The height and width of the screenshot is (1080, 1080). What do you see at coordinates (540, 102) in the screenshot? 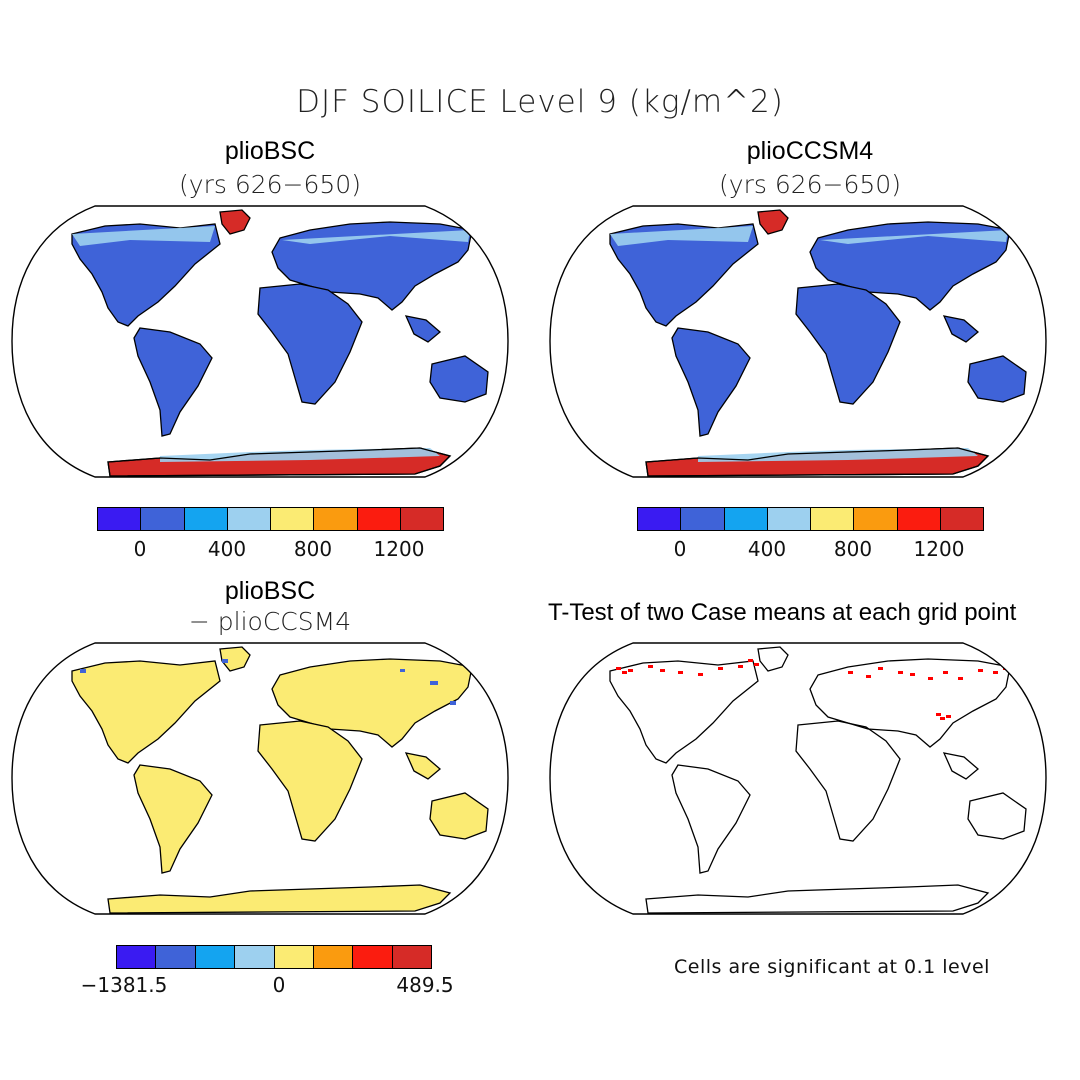
I see `figure-title: DJF SOILICE Level 9 (kg/m^2)` at bounding box center [540, 102].